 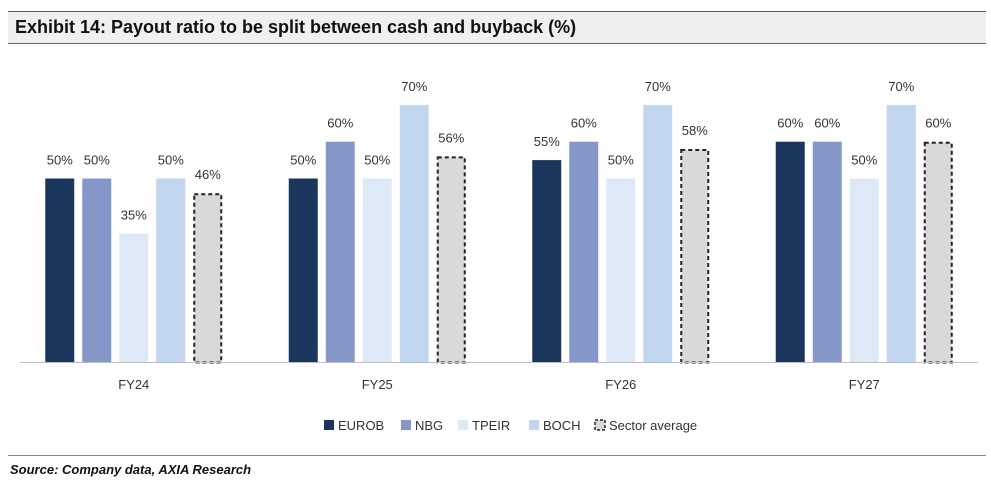 What do you see at coordinates (621, 270) in the screenshot?
I see `bar-tpeir-fy26` at bounding box center [621, 270].